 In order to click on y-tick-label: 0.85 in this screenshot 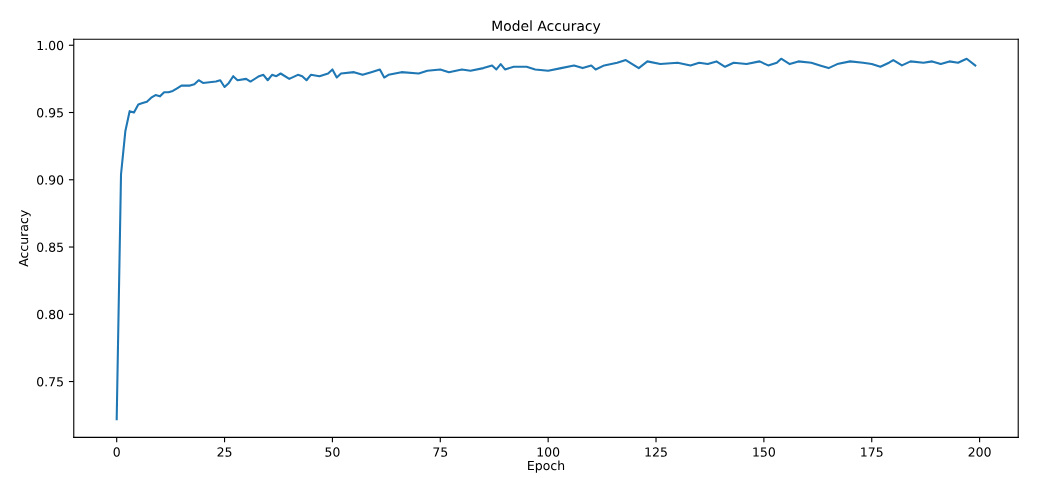, I will do `click(50, 247)`.